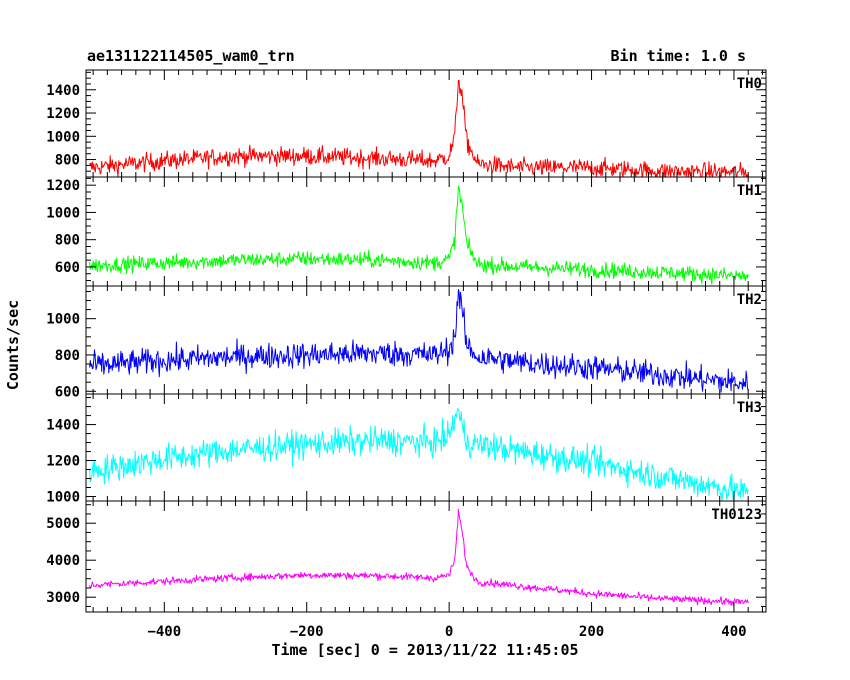  I want to click on x-axis-label: Time [sec] 0 = 2013/11/22 11:45:05, so click(424, 650).